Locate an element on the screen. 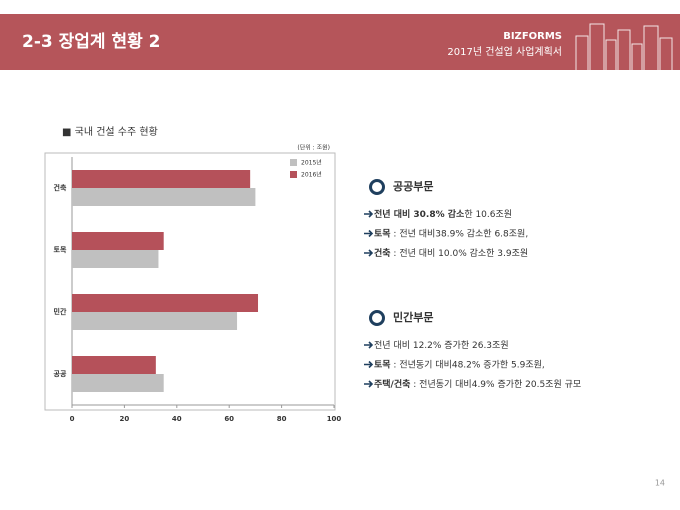 The image size is (680, 510). bullet-segment: 전년 대비 12.2% 증가한 26.3조원 is located at coordinates (441, 345).